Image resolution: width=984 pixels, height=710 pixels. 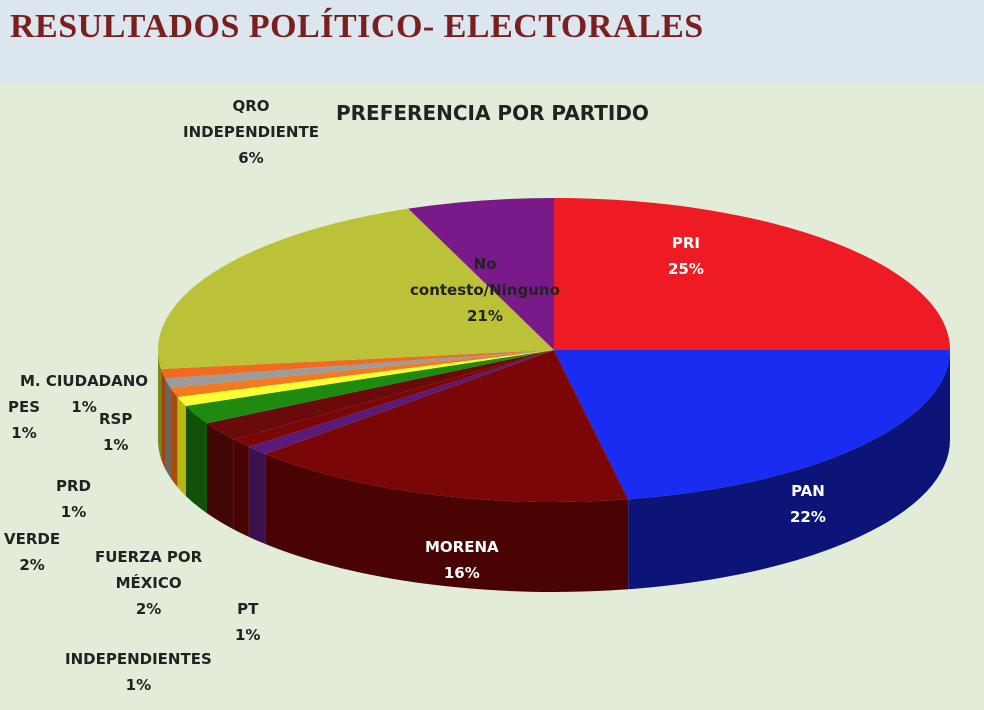 What do you see at coordinates (462, 560) in the screenshot?
I see `data-label-morena: MORENA 16%` at bounding box center [462, 560].